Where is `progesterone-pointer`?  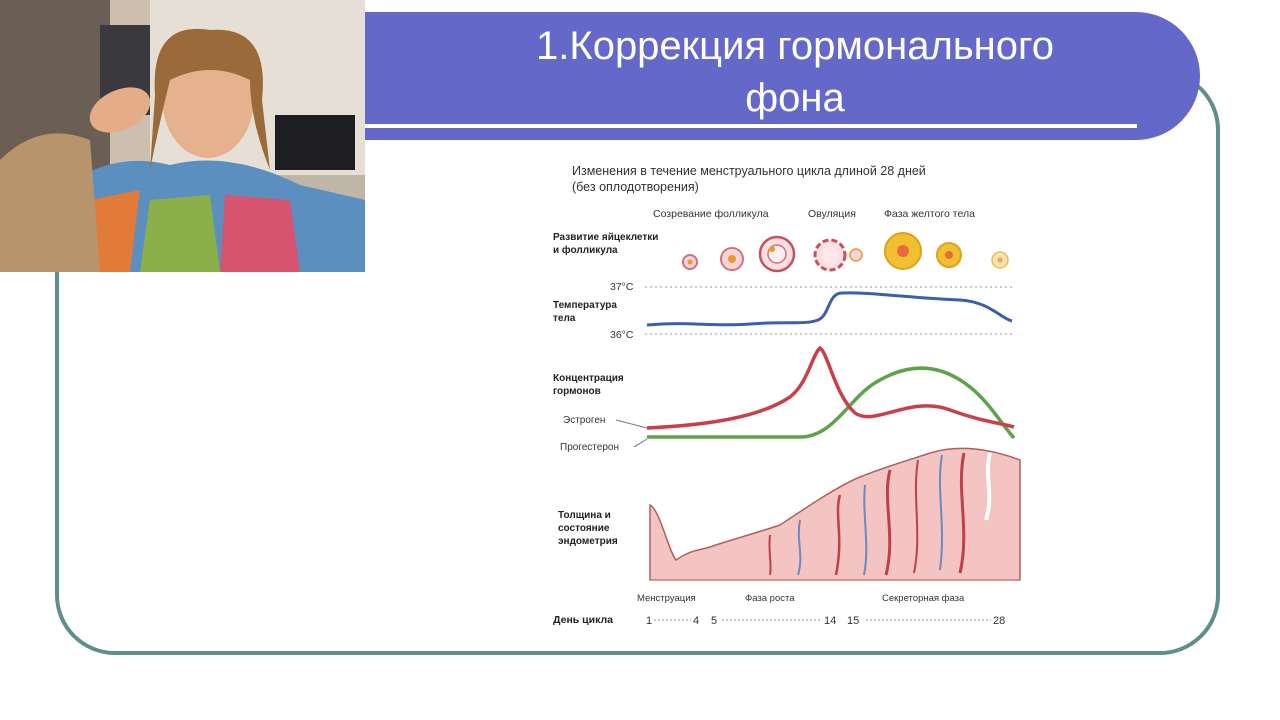
progesterone-pointer is located at coordinates (640, 443).